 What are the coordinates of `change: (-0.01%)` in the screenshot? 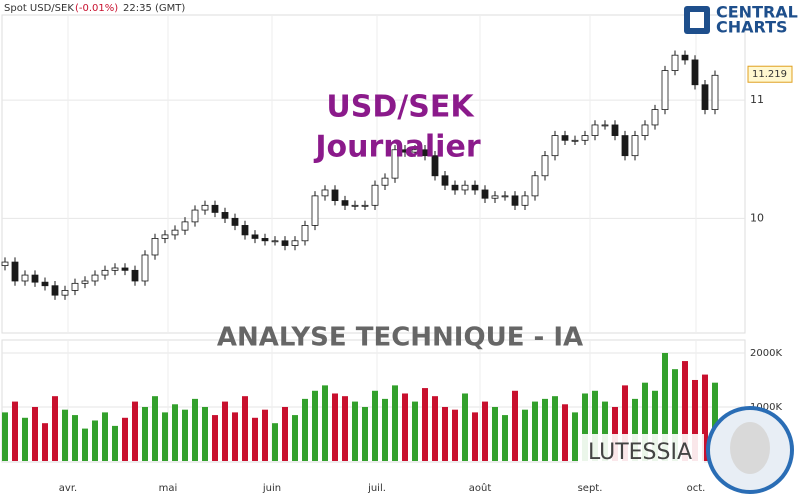 It's located at (96, 8).